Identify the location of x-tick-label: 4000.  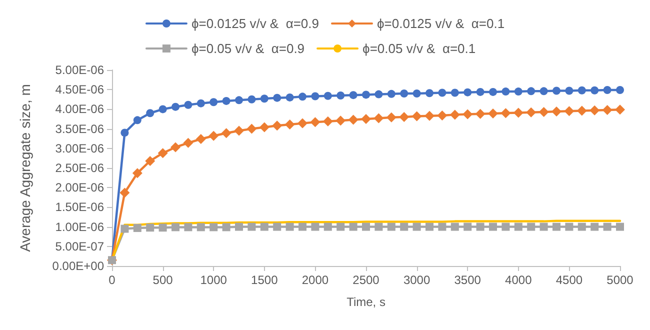
(518, 280).